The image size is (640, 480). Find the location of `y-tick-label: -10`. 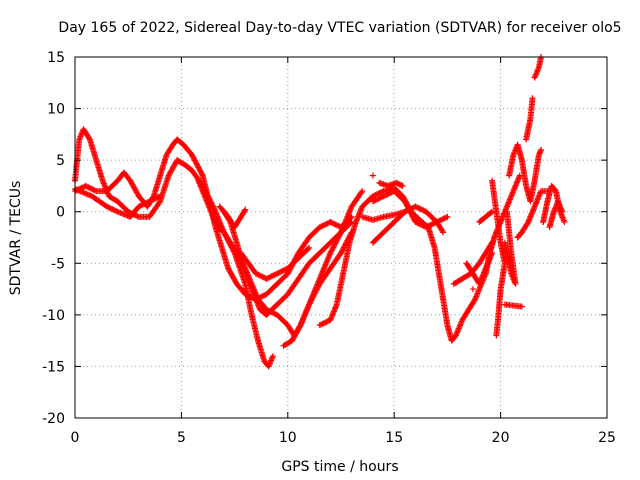

y-tick-label: -10 is located at coordinates (53, 316).